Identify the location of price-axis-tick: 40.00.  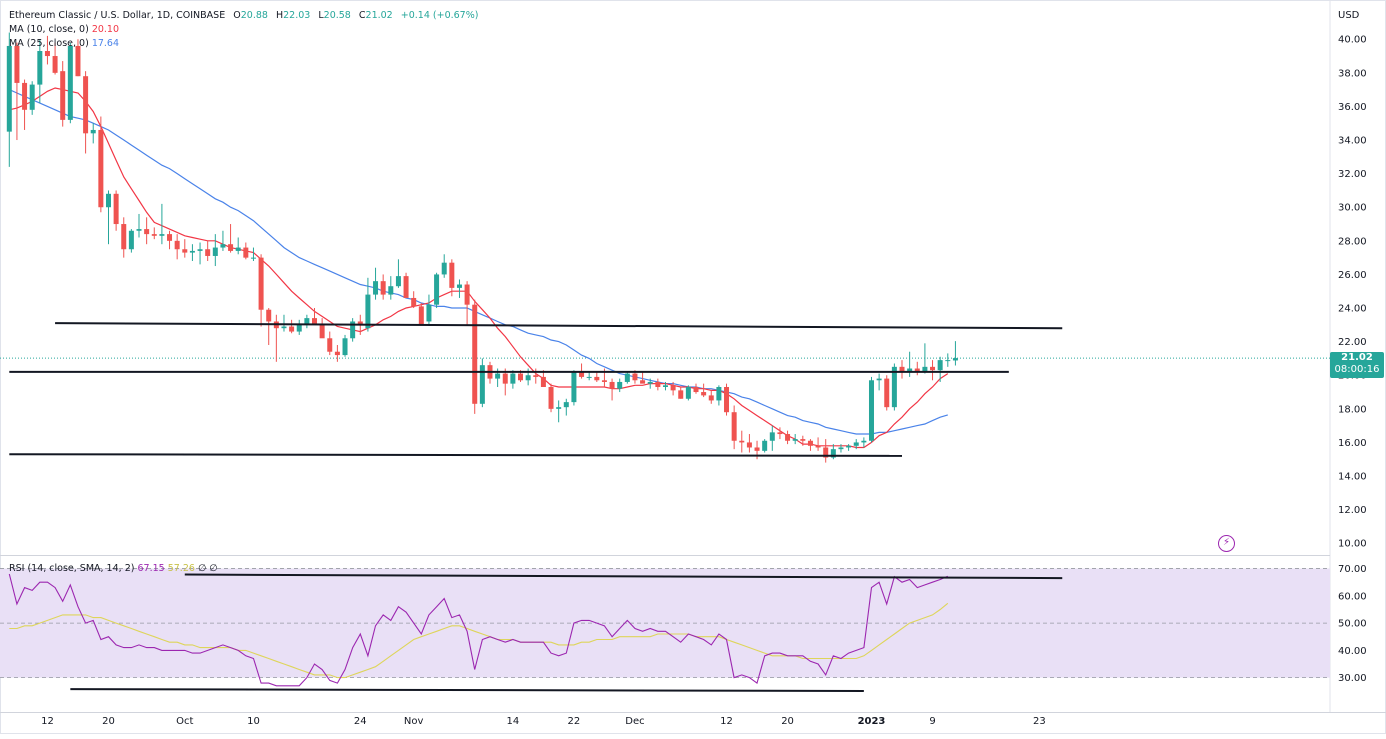
(1352, 40).